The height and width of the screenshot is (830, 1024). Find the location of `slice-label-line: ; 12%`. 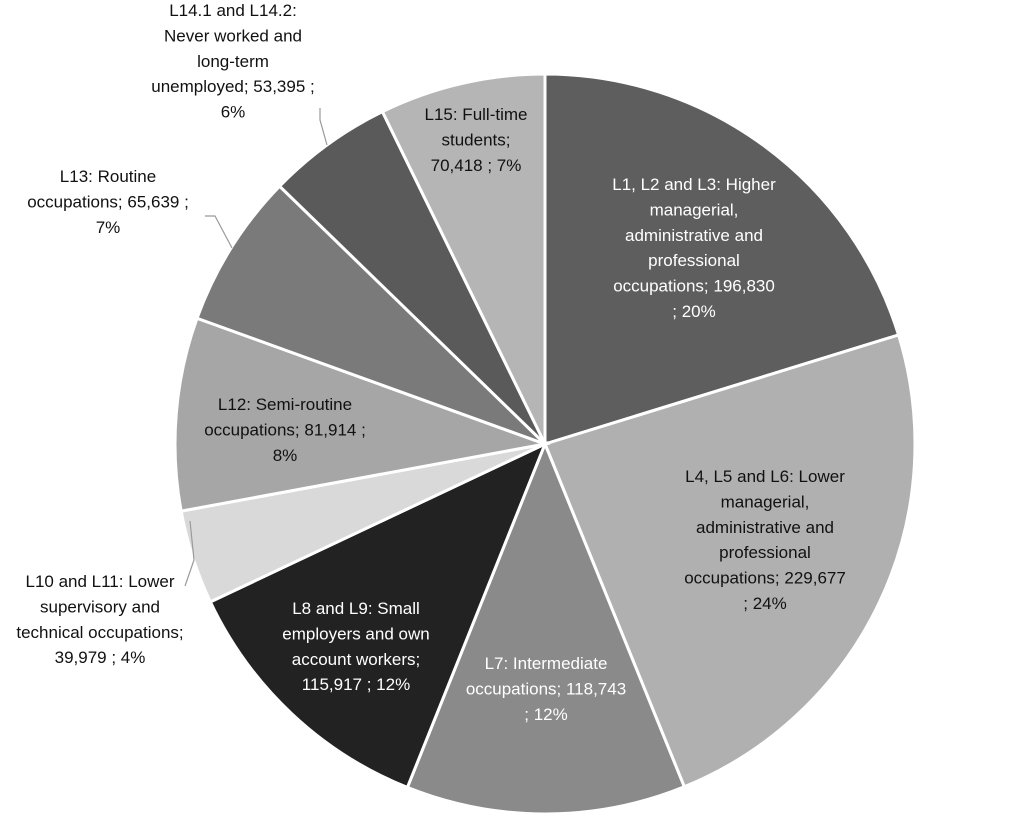

slice-label-line: ; 12% is located at coordinates (545, 714).